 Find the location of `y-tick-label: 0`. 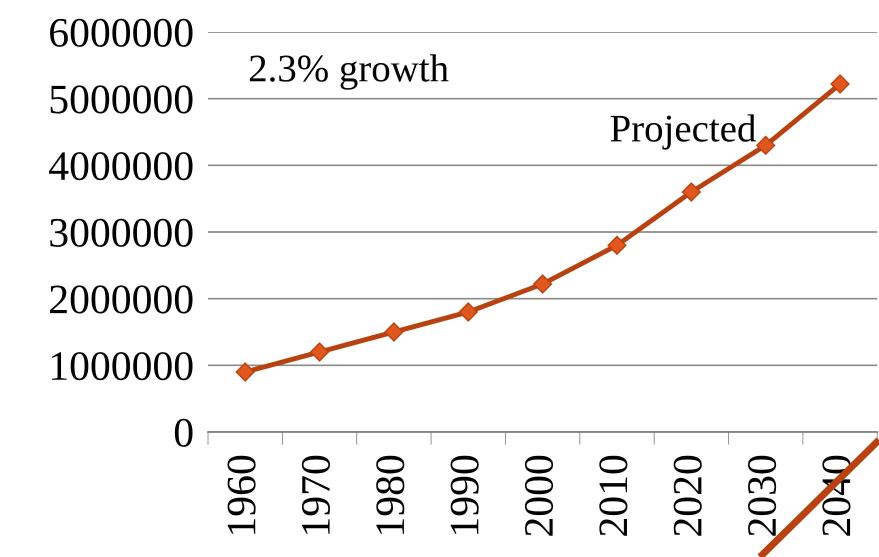

y-tick-label: 0 is located at coordinates (183, 432).